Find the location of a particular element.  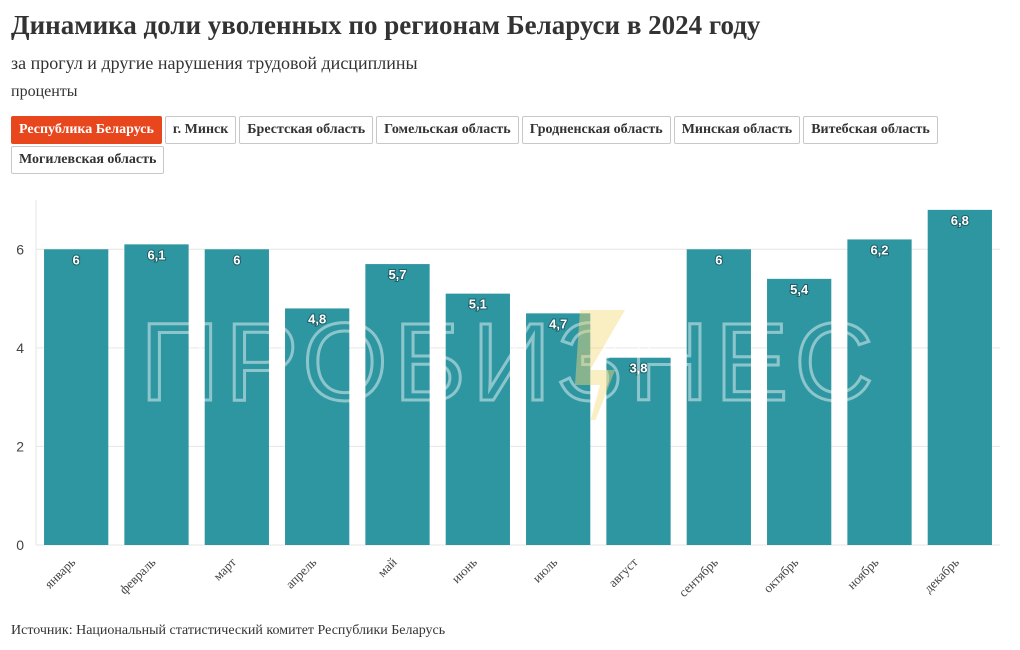

tab-gomel-region: Гомельская область is located at coordinates (447, 130).